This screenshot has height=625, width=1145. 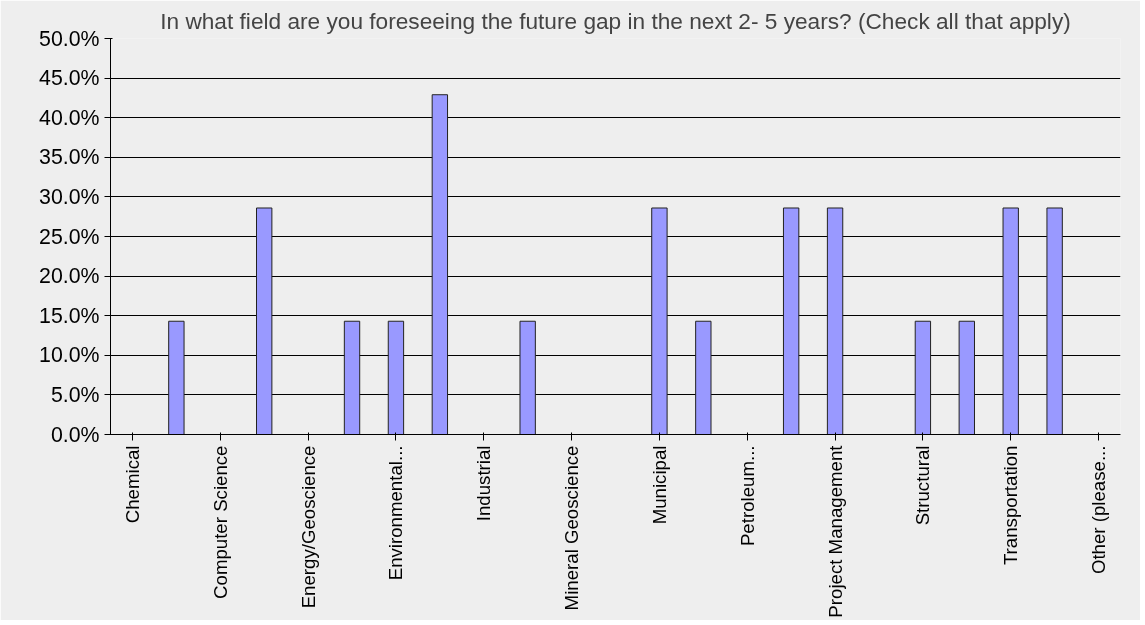 What do you see at coordinates (69, 78) in the screenshot?
I see `y-tick-label: 45.0%` at bounding box center [69, 78].